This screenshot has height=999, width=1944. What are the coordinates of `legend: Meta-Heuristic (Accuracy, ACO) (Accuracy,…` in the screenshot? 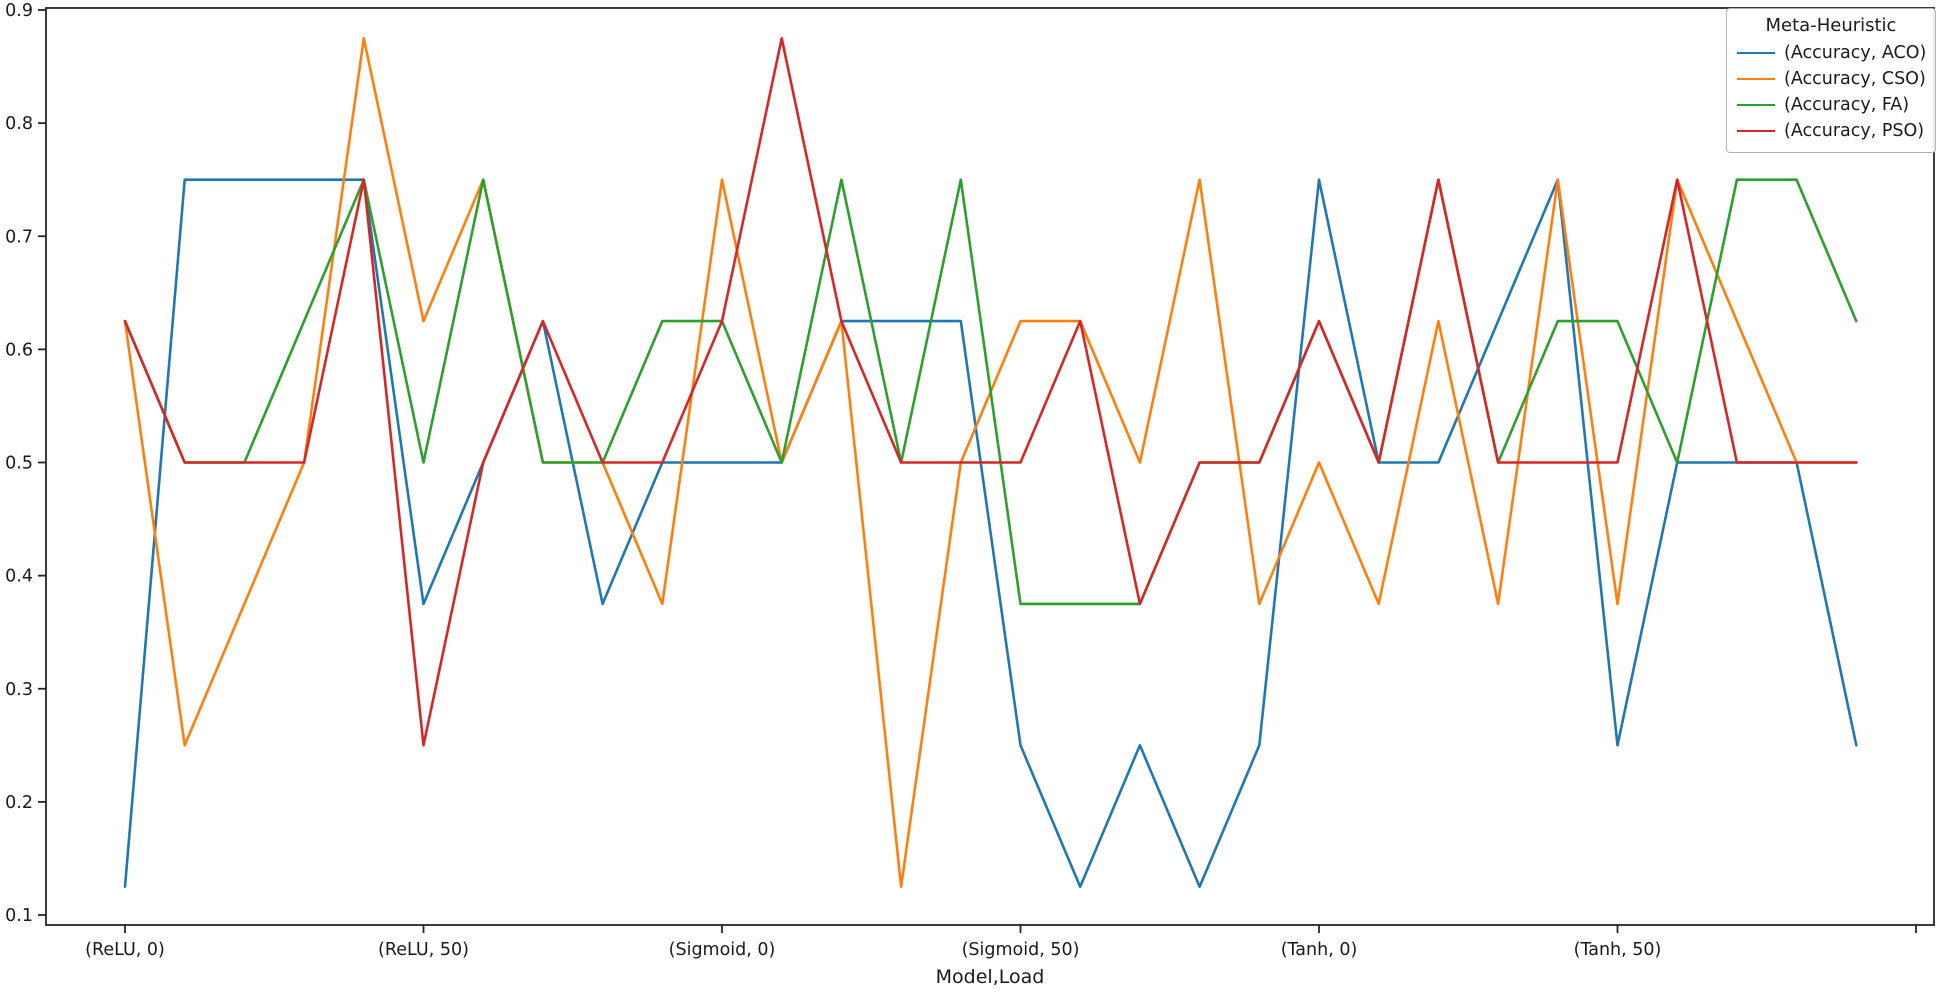 It's located at (1831, 80).